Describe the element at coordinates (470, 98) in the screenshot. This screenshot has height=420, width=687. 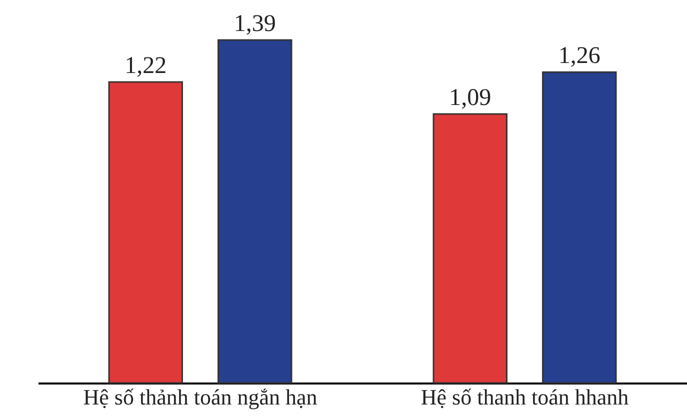
I see `data-label: 1,09` at that location.